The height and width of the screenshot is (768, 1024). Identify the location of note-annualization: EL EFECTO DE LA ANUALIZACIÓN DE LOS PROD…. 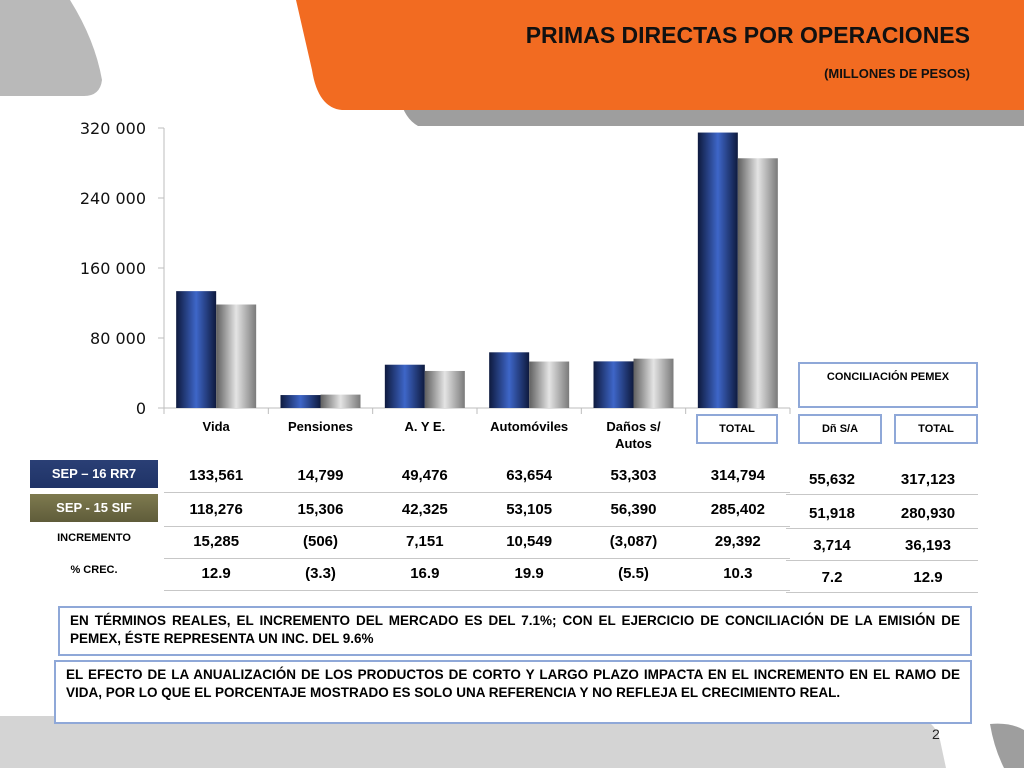
(513, 692).